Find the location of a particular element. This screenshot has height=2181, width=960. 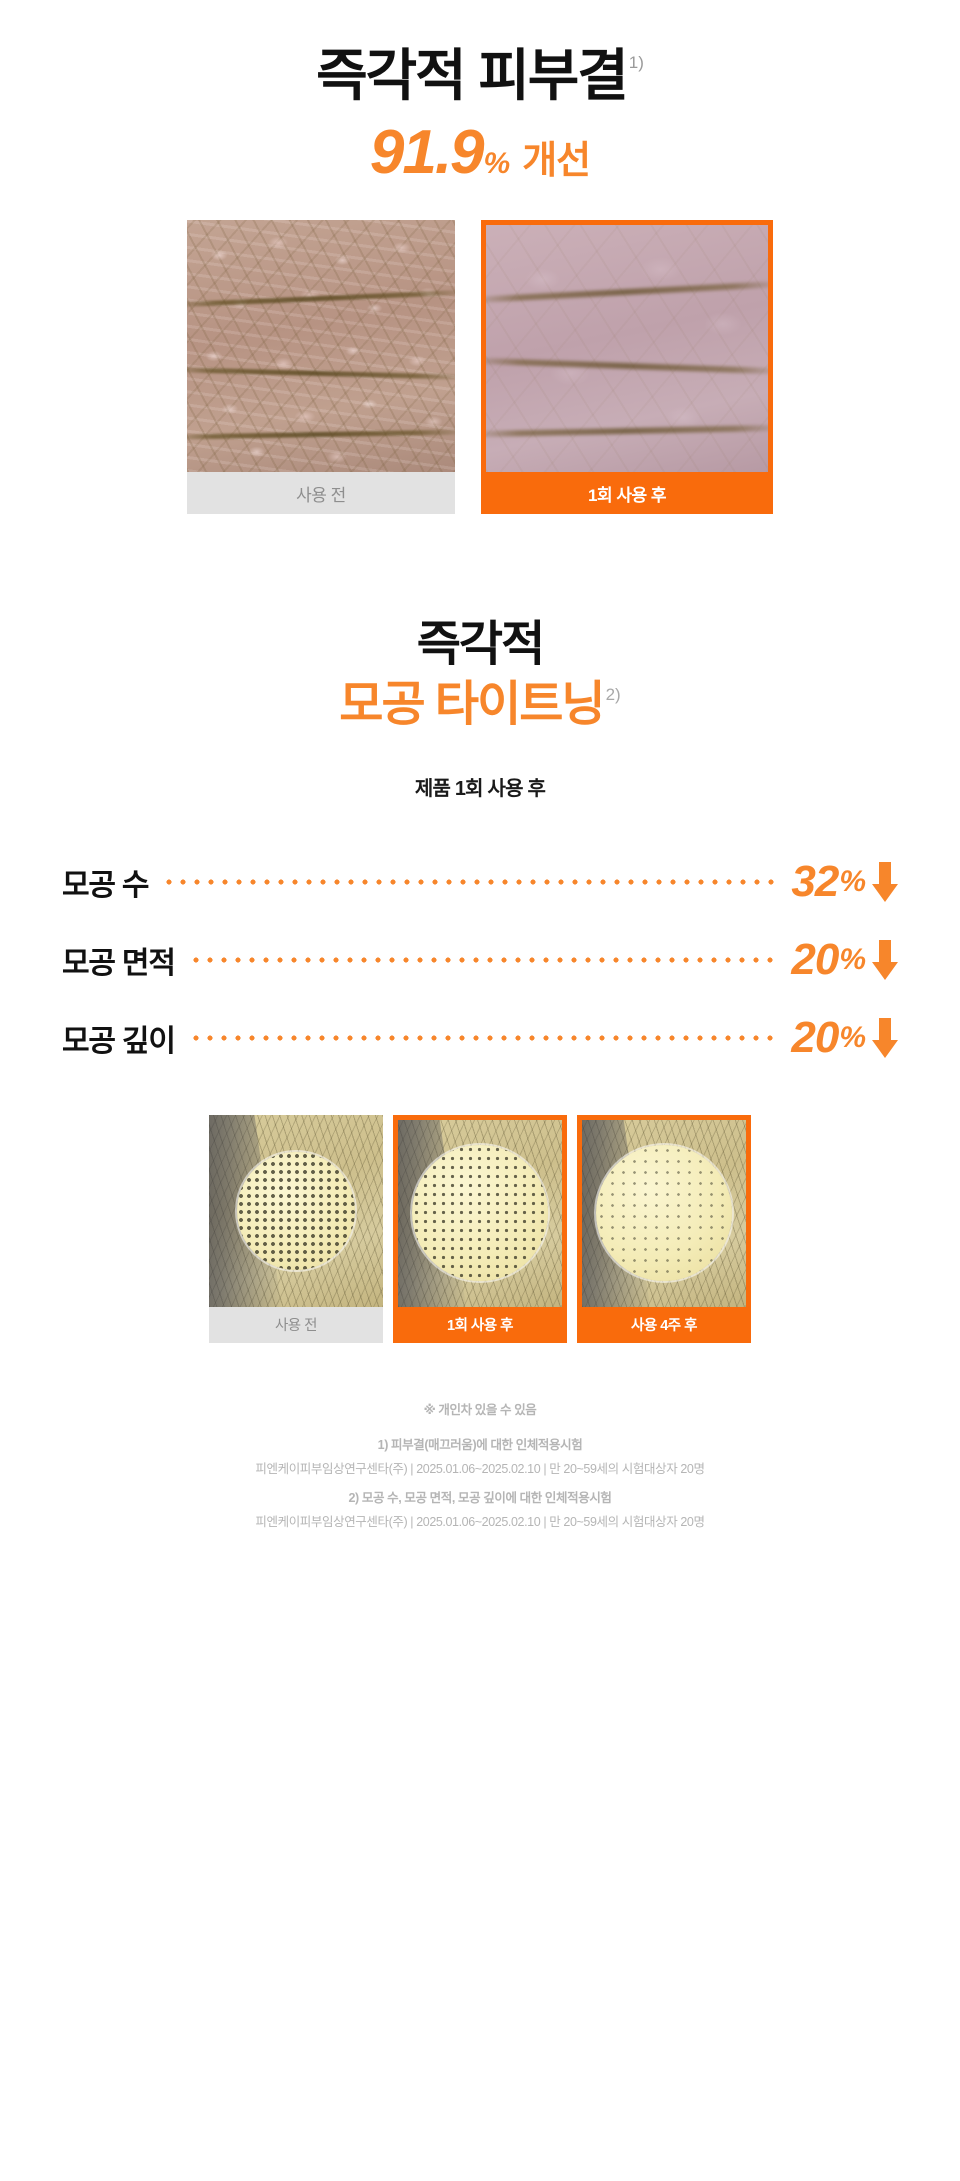

pore-comparison-row: 사용 전 1회 사용 후 사용 4주 후 is located at coordinates (480, 1228).